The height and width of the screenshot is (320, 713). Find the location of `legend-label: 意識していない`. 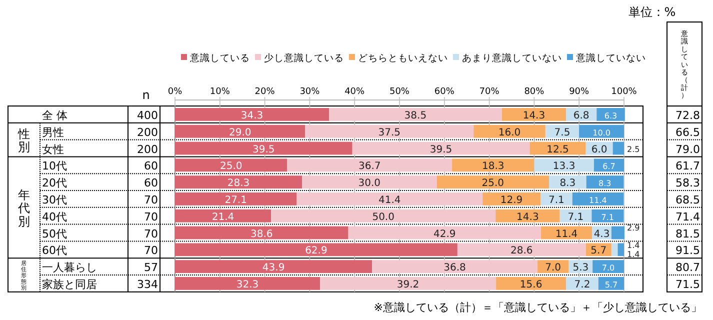

legend-label: 意識していない is located at coordinates (610, 58).